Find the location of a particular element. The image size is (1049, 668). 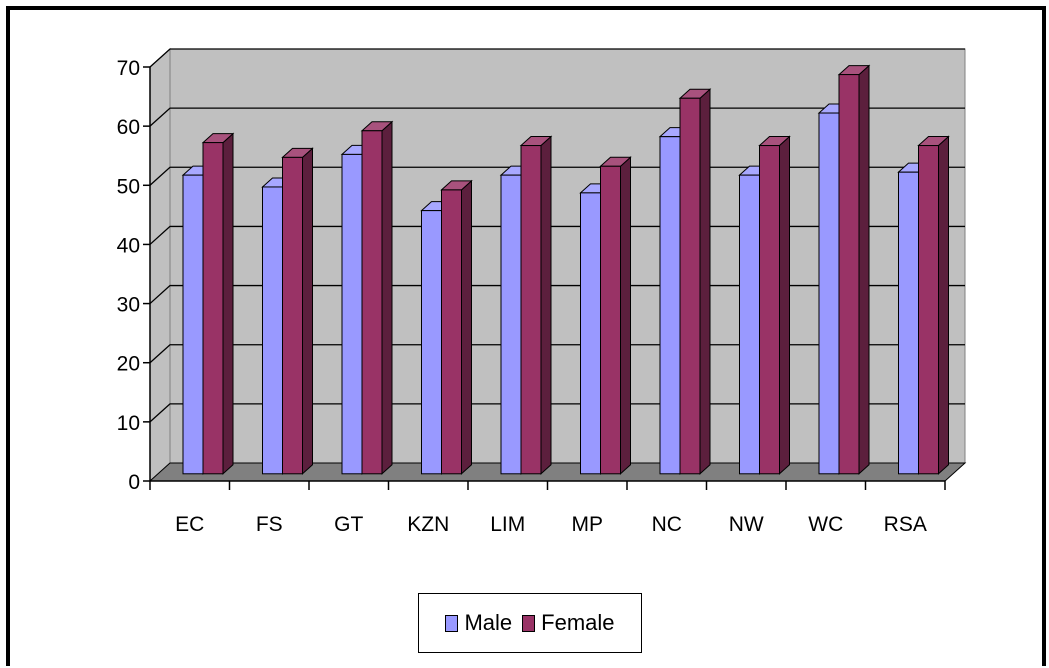

legend-item-female: Female is located at coordinates (568, 623).